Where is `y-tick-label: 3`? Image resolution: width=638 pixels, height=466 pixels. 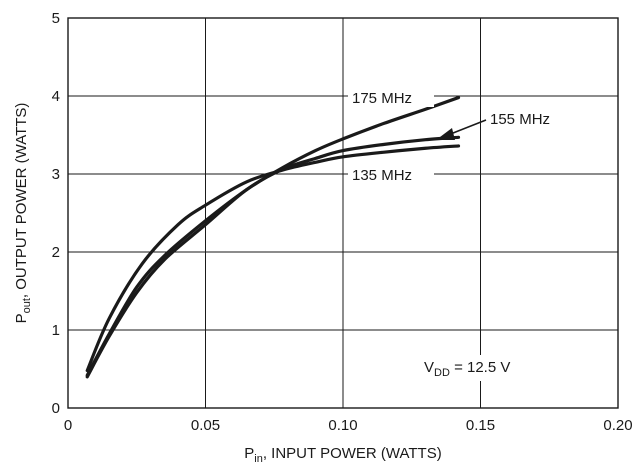 y-tick-label: 3 is located at coordinates (56, 174).